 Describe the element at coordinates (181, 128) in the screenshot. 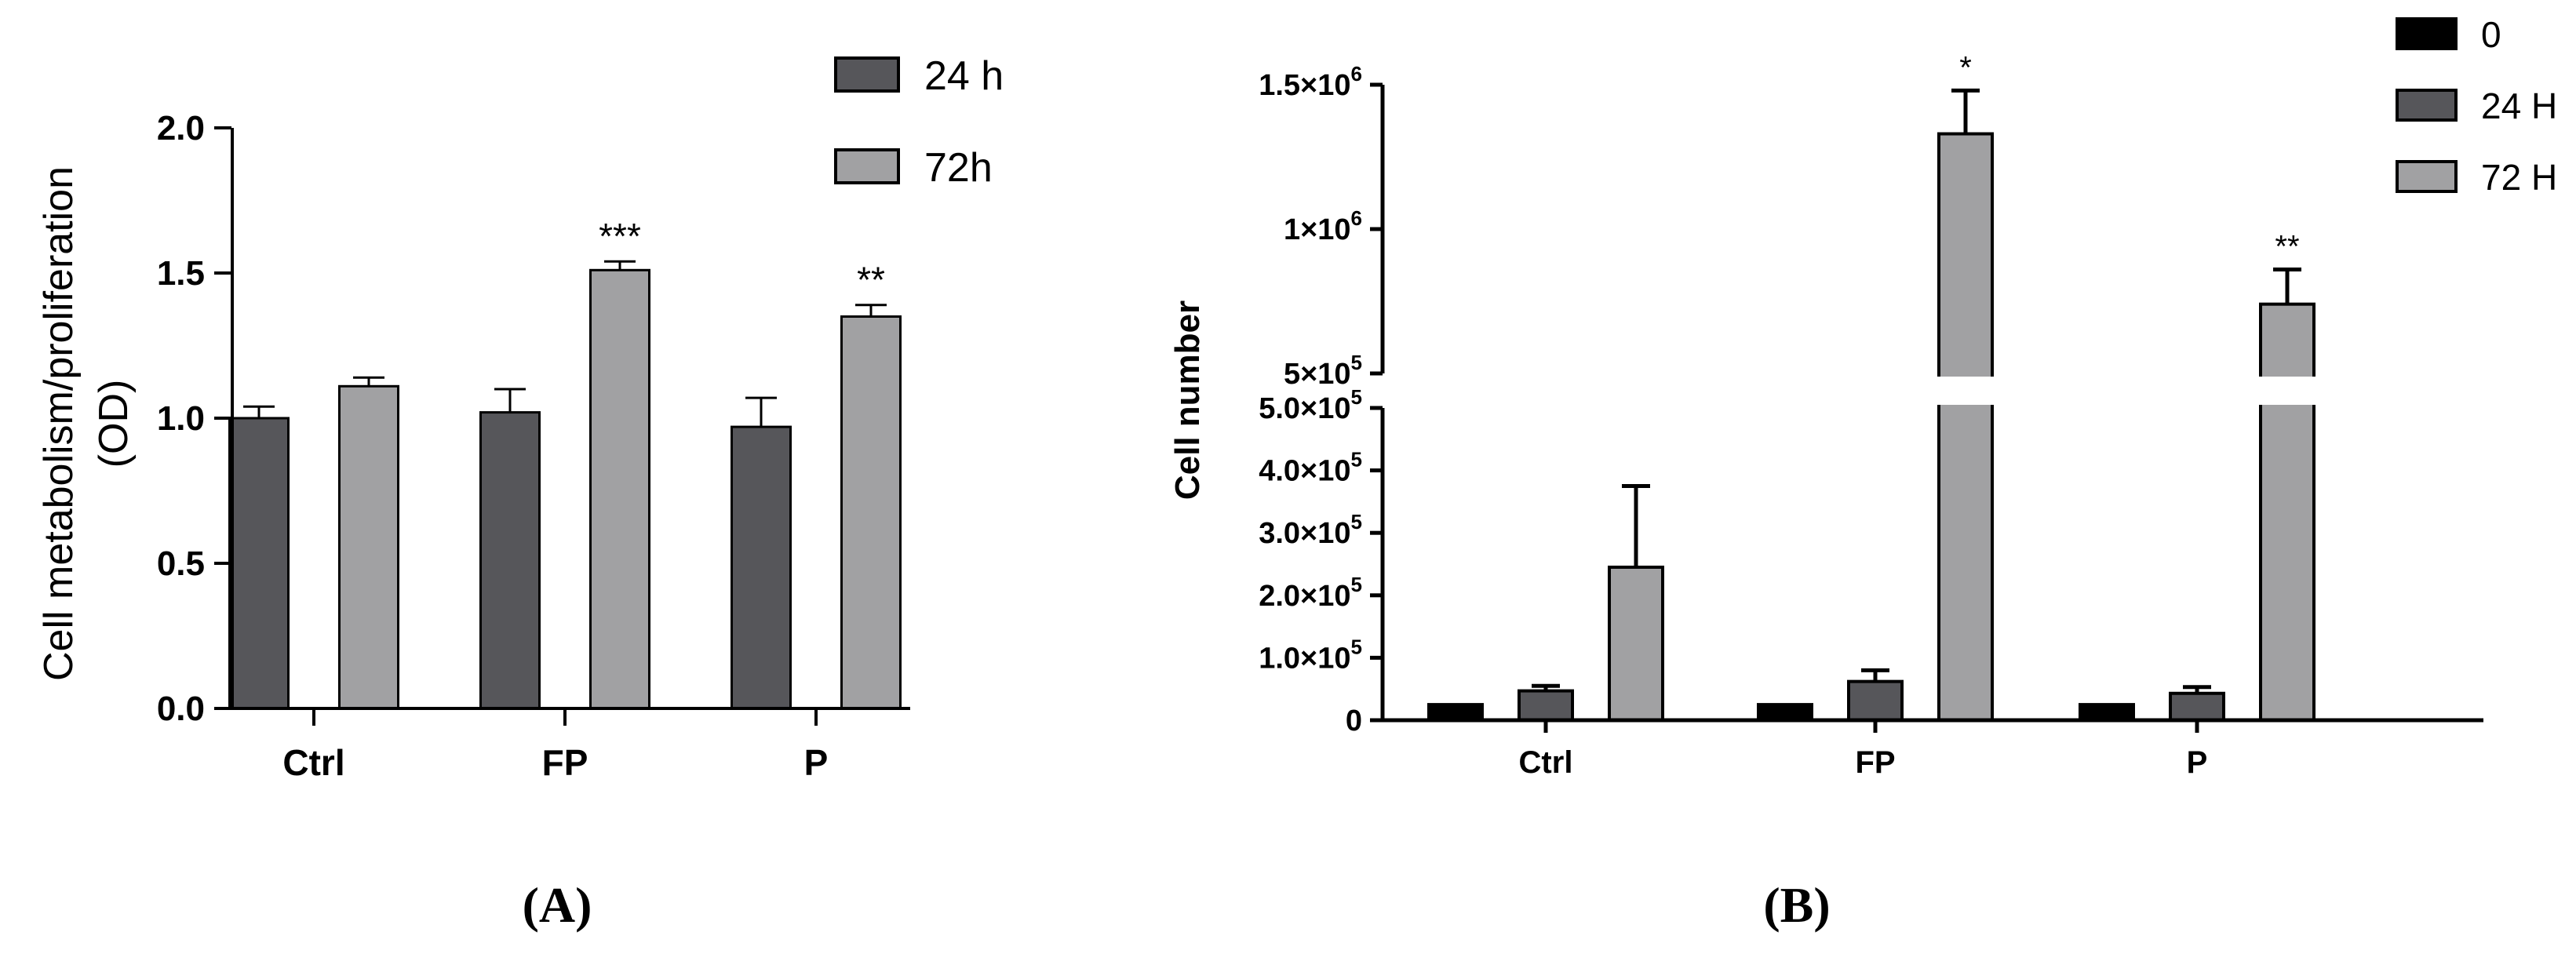

I see `y-tick-label-a-4: 2.0` at that location.